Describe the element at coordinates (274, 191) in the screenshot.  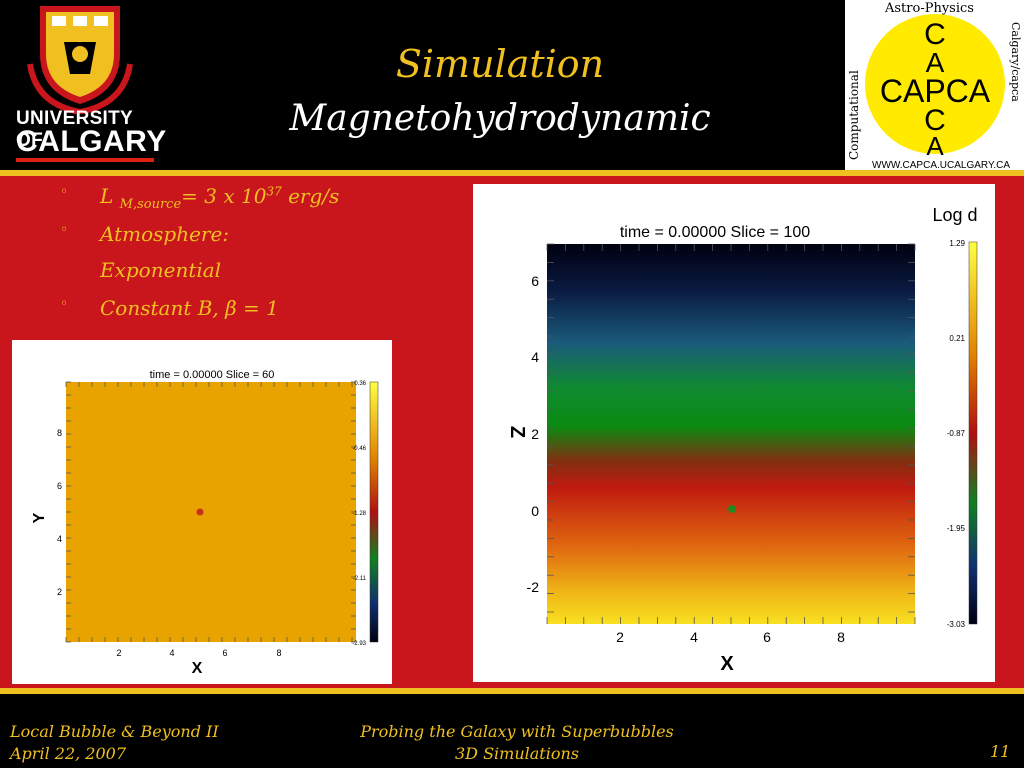
I see `luminosity-exponent: 37` at that location.